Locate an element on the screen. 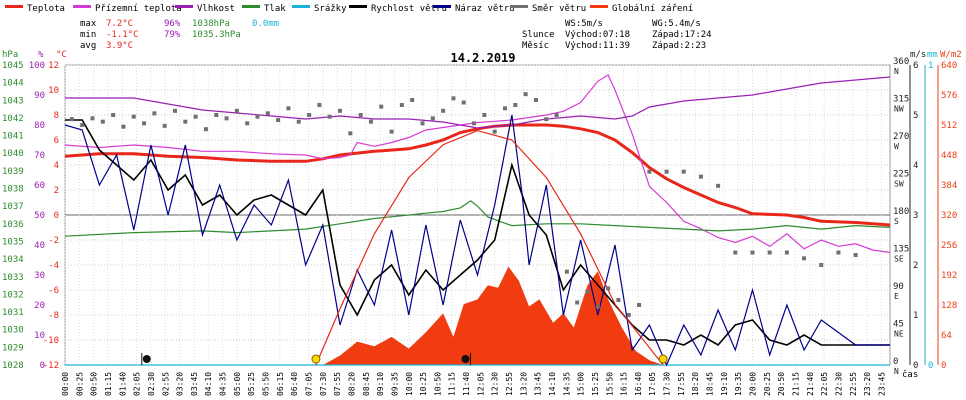 Image resolution: width=966 pixels, height=400 pixels. tick-direction-name: SW is located at coordinates (899, 184).